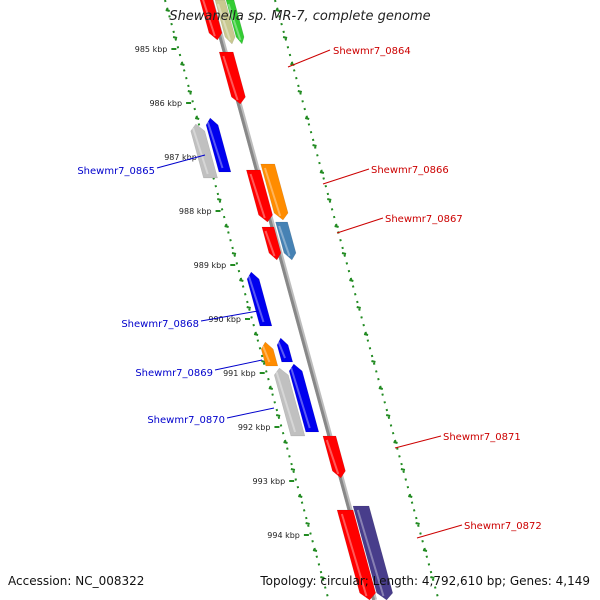  Describe the element at coordinates (286, 402) in the screenshot. I see `gene-0870-grey-highlight` at that location.